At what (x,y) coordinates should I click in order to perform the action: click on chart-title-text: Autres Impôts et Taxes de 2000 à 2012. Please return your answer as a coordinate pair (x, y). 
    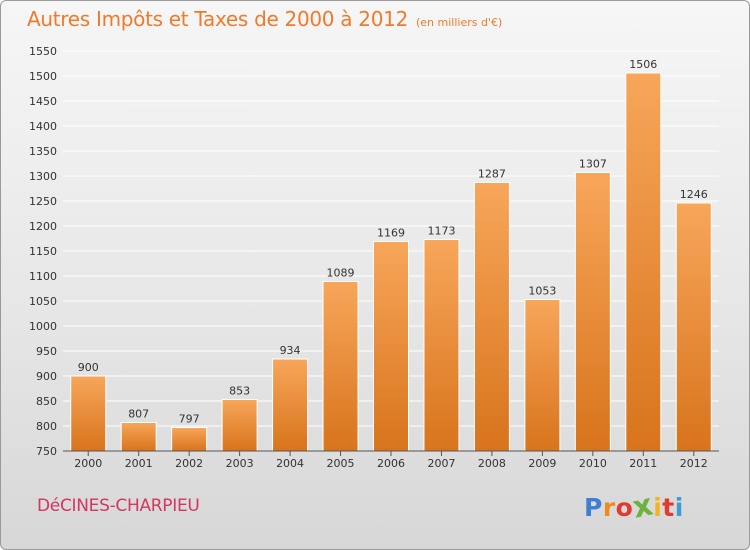
    Looking at the image, I should click on (217, 19).